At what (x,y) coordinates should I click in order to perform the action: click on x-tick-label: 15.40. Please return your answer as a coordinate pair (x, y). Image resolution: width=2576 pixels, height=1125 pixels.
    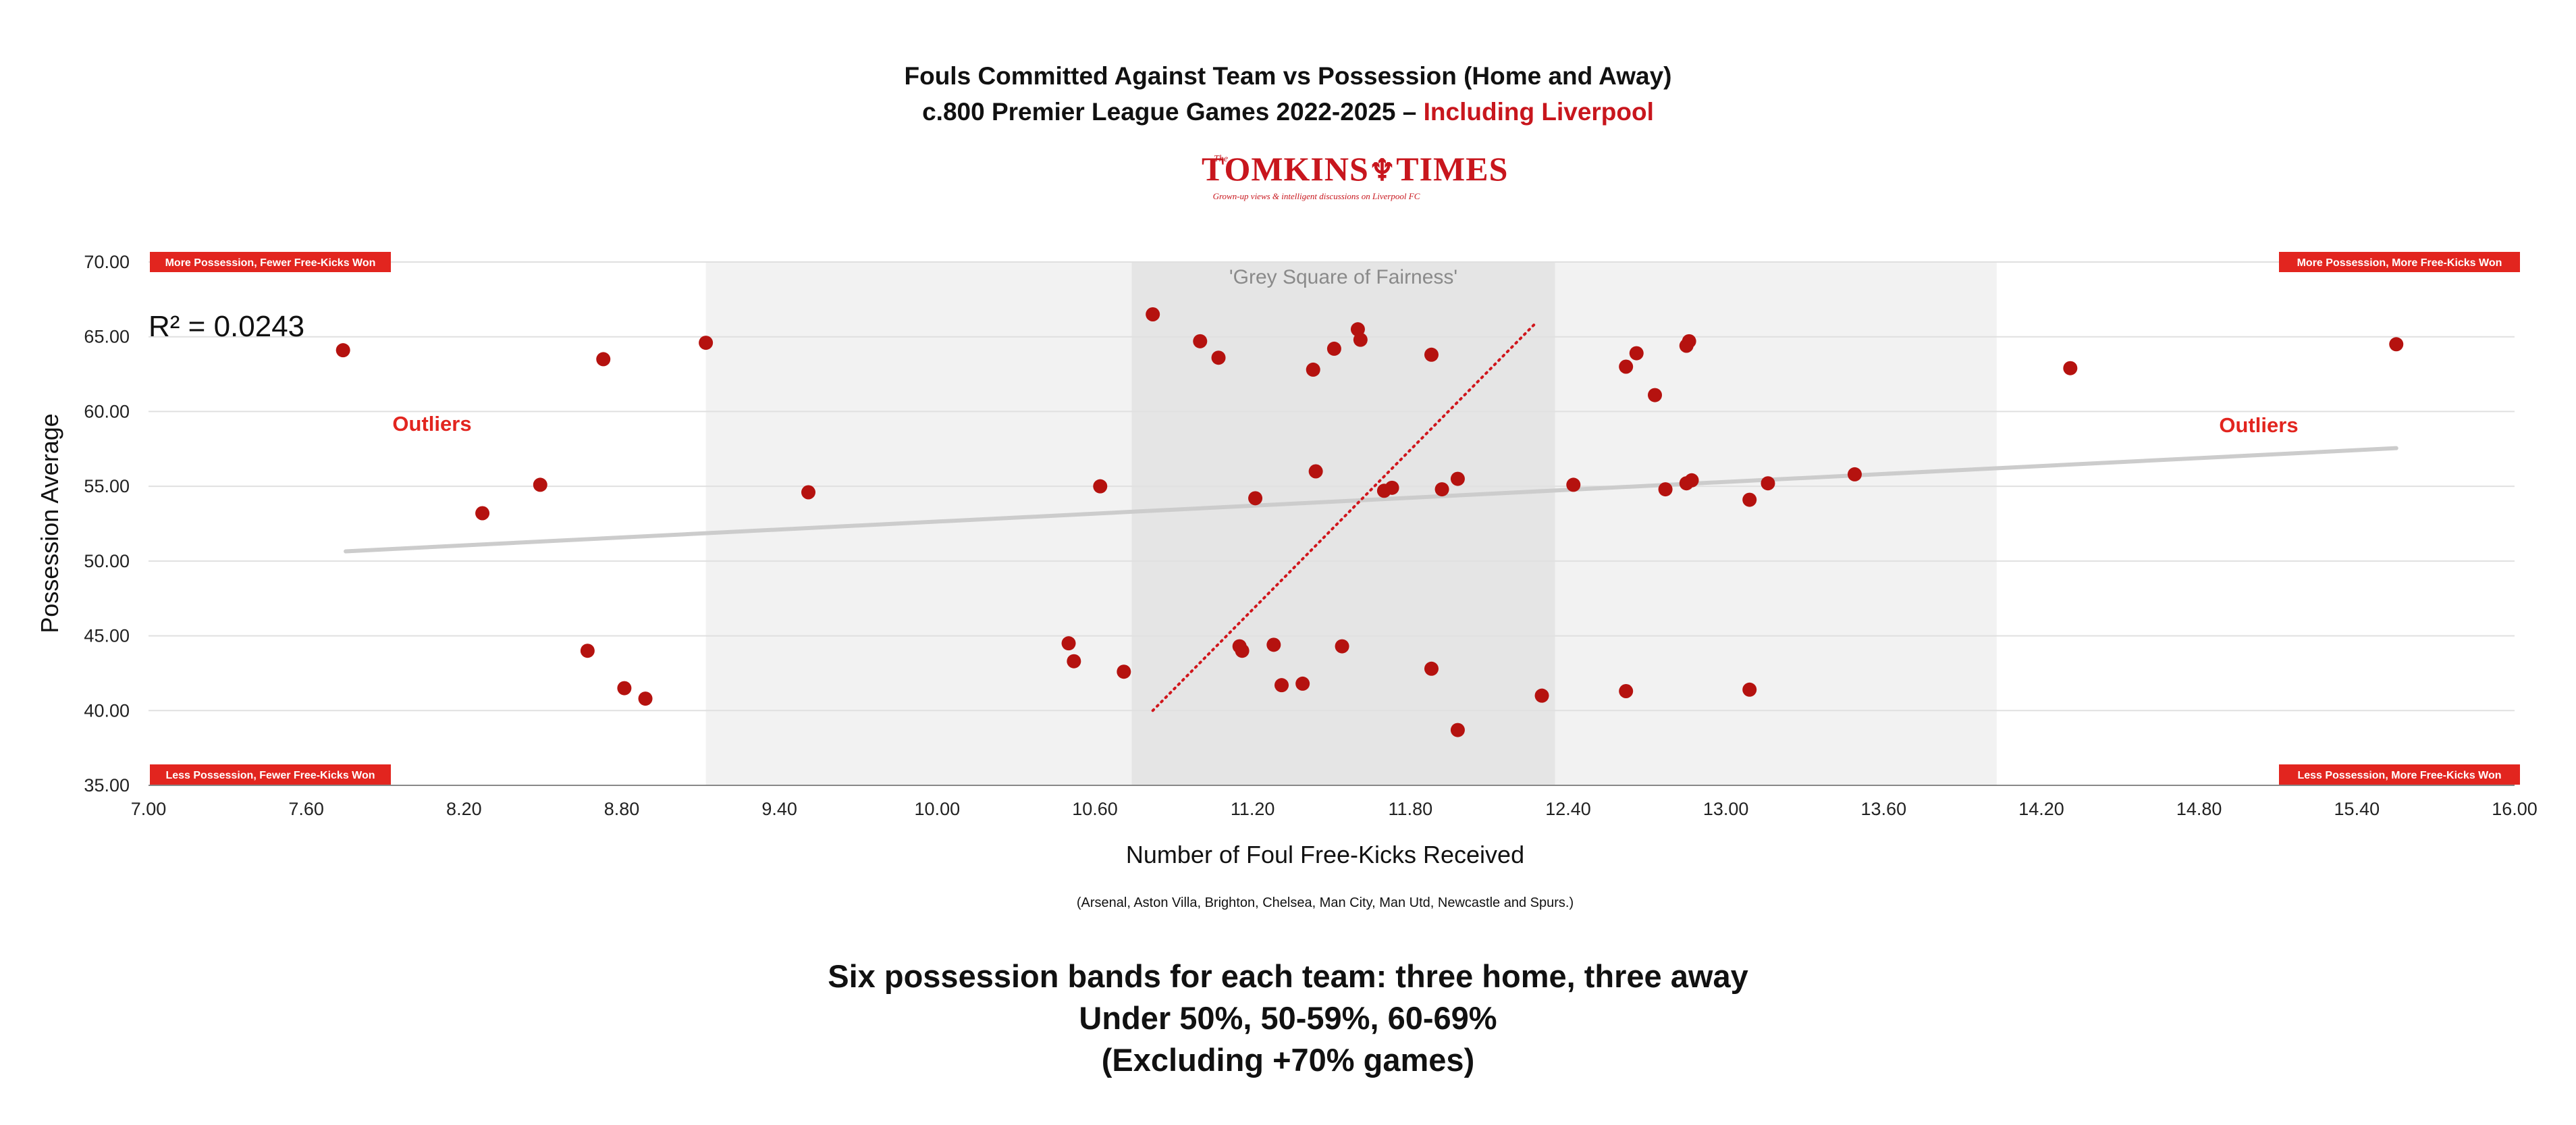
    Looking at the image, I should click on (2357, 809).